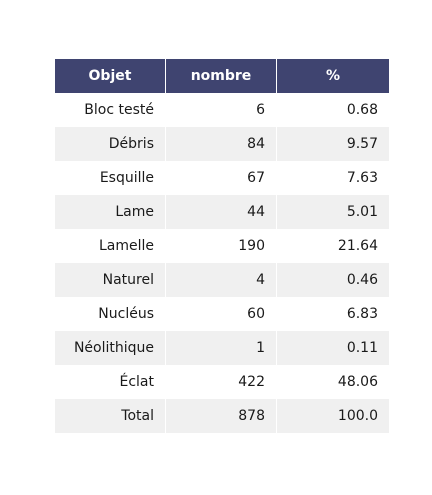 The height and width of the screenshot is (495, 432). Describe the element at coordinates (110, 348) in the screenshot. I see `cell-objet: Néolithique` at that location.